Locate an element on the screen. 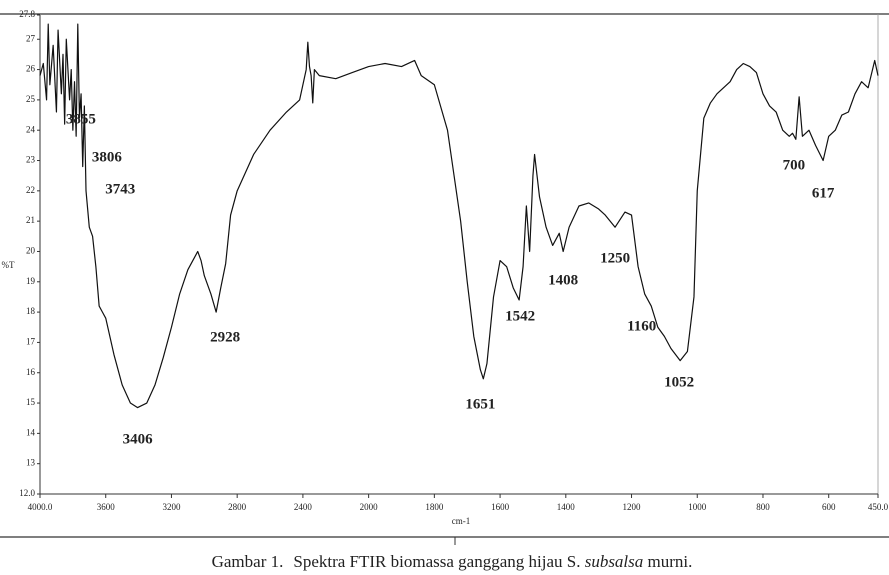 The image size is (889, 575). caption-text: Spektra FTIR biomassa ganggang hijau S. is located at coordinates (438, 561).